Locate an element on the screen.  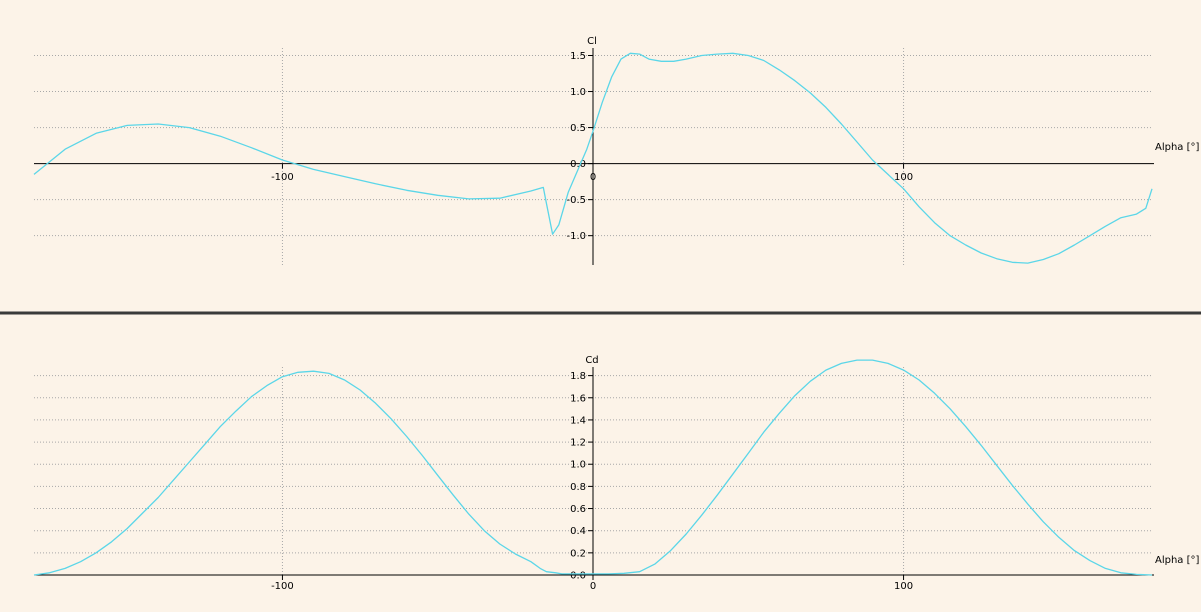
y-tick-label: 0.6 is located at coordinates (578, 509).